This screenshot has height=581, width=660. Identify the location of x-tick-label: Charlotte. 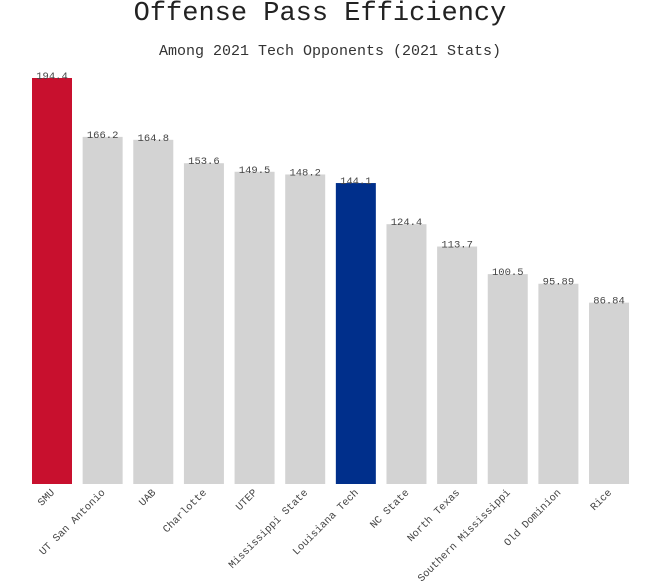
(185, 511).